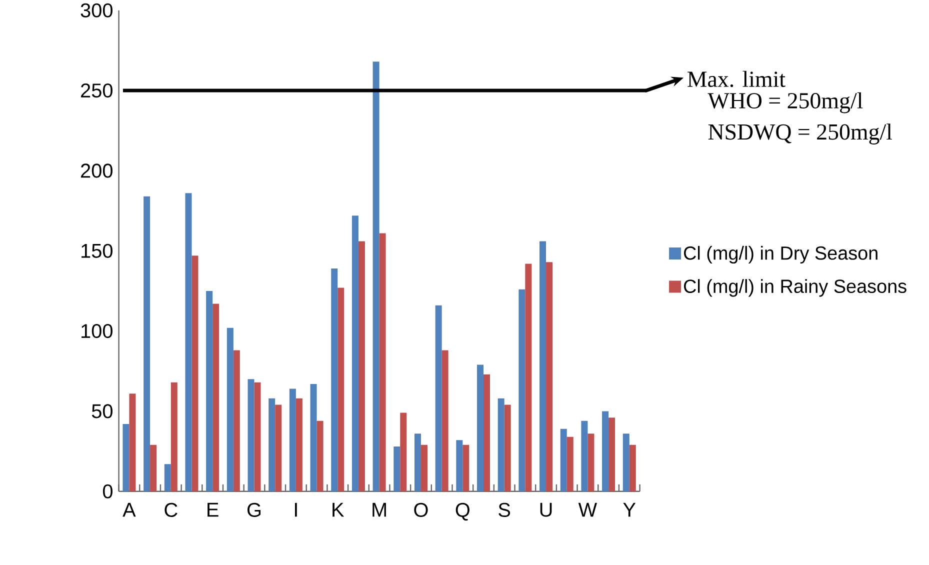 Image resolution: width=929 pixels, height=565 pixels. What do you see at coordinates (800, 134) in the screenshot?
I see `text: NSDWQ = 250mg/l` at bounding box center [800, 134].